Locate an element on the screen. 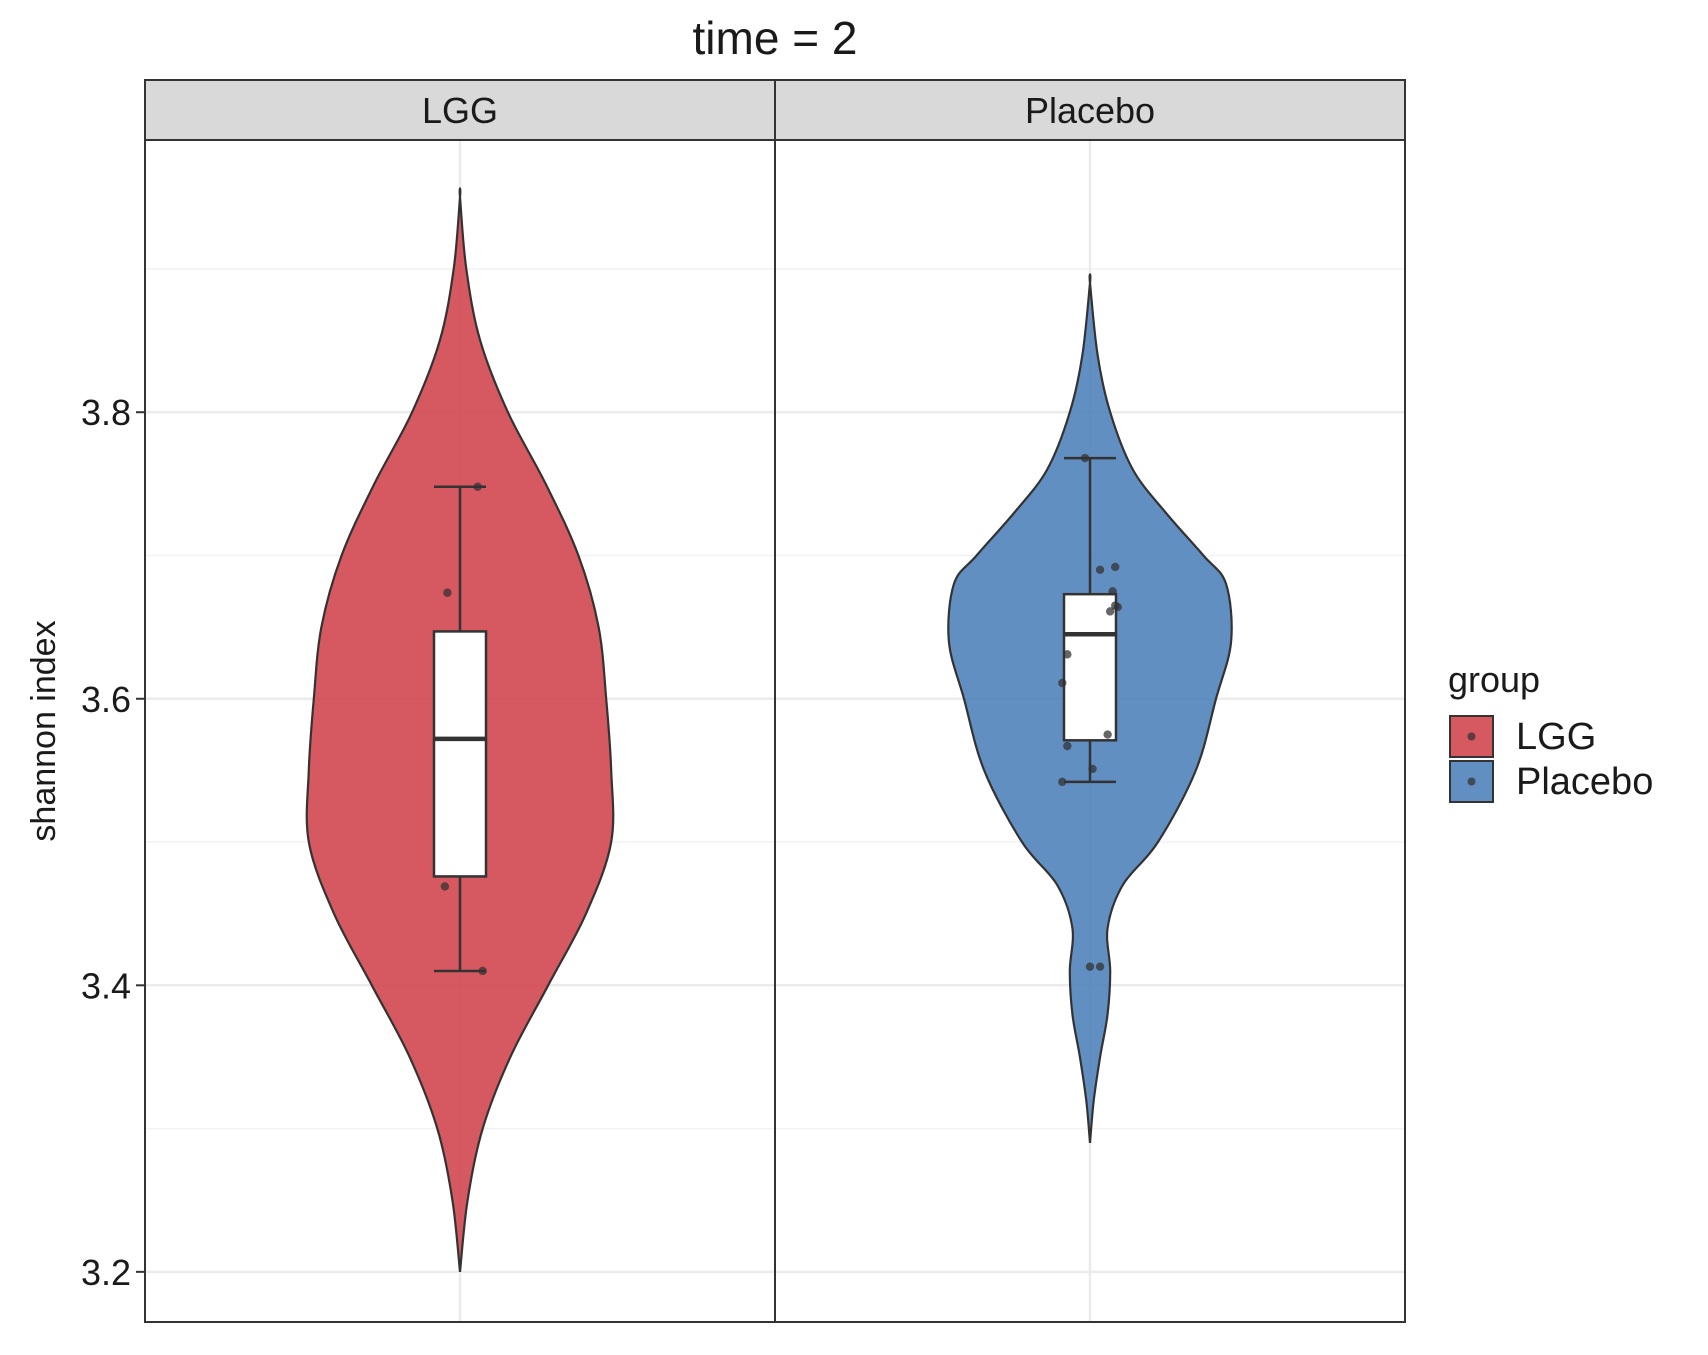  legend-label-lgg: LGG is located at coordinates (1556, 737).